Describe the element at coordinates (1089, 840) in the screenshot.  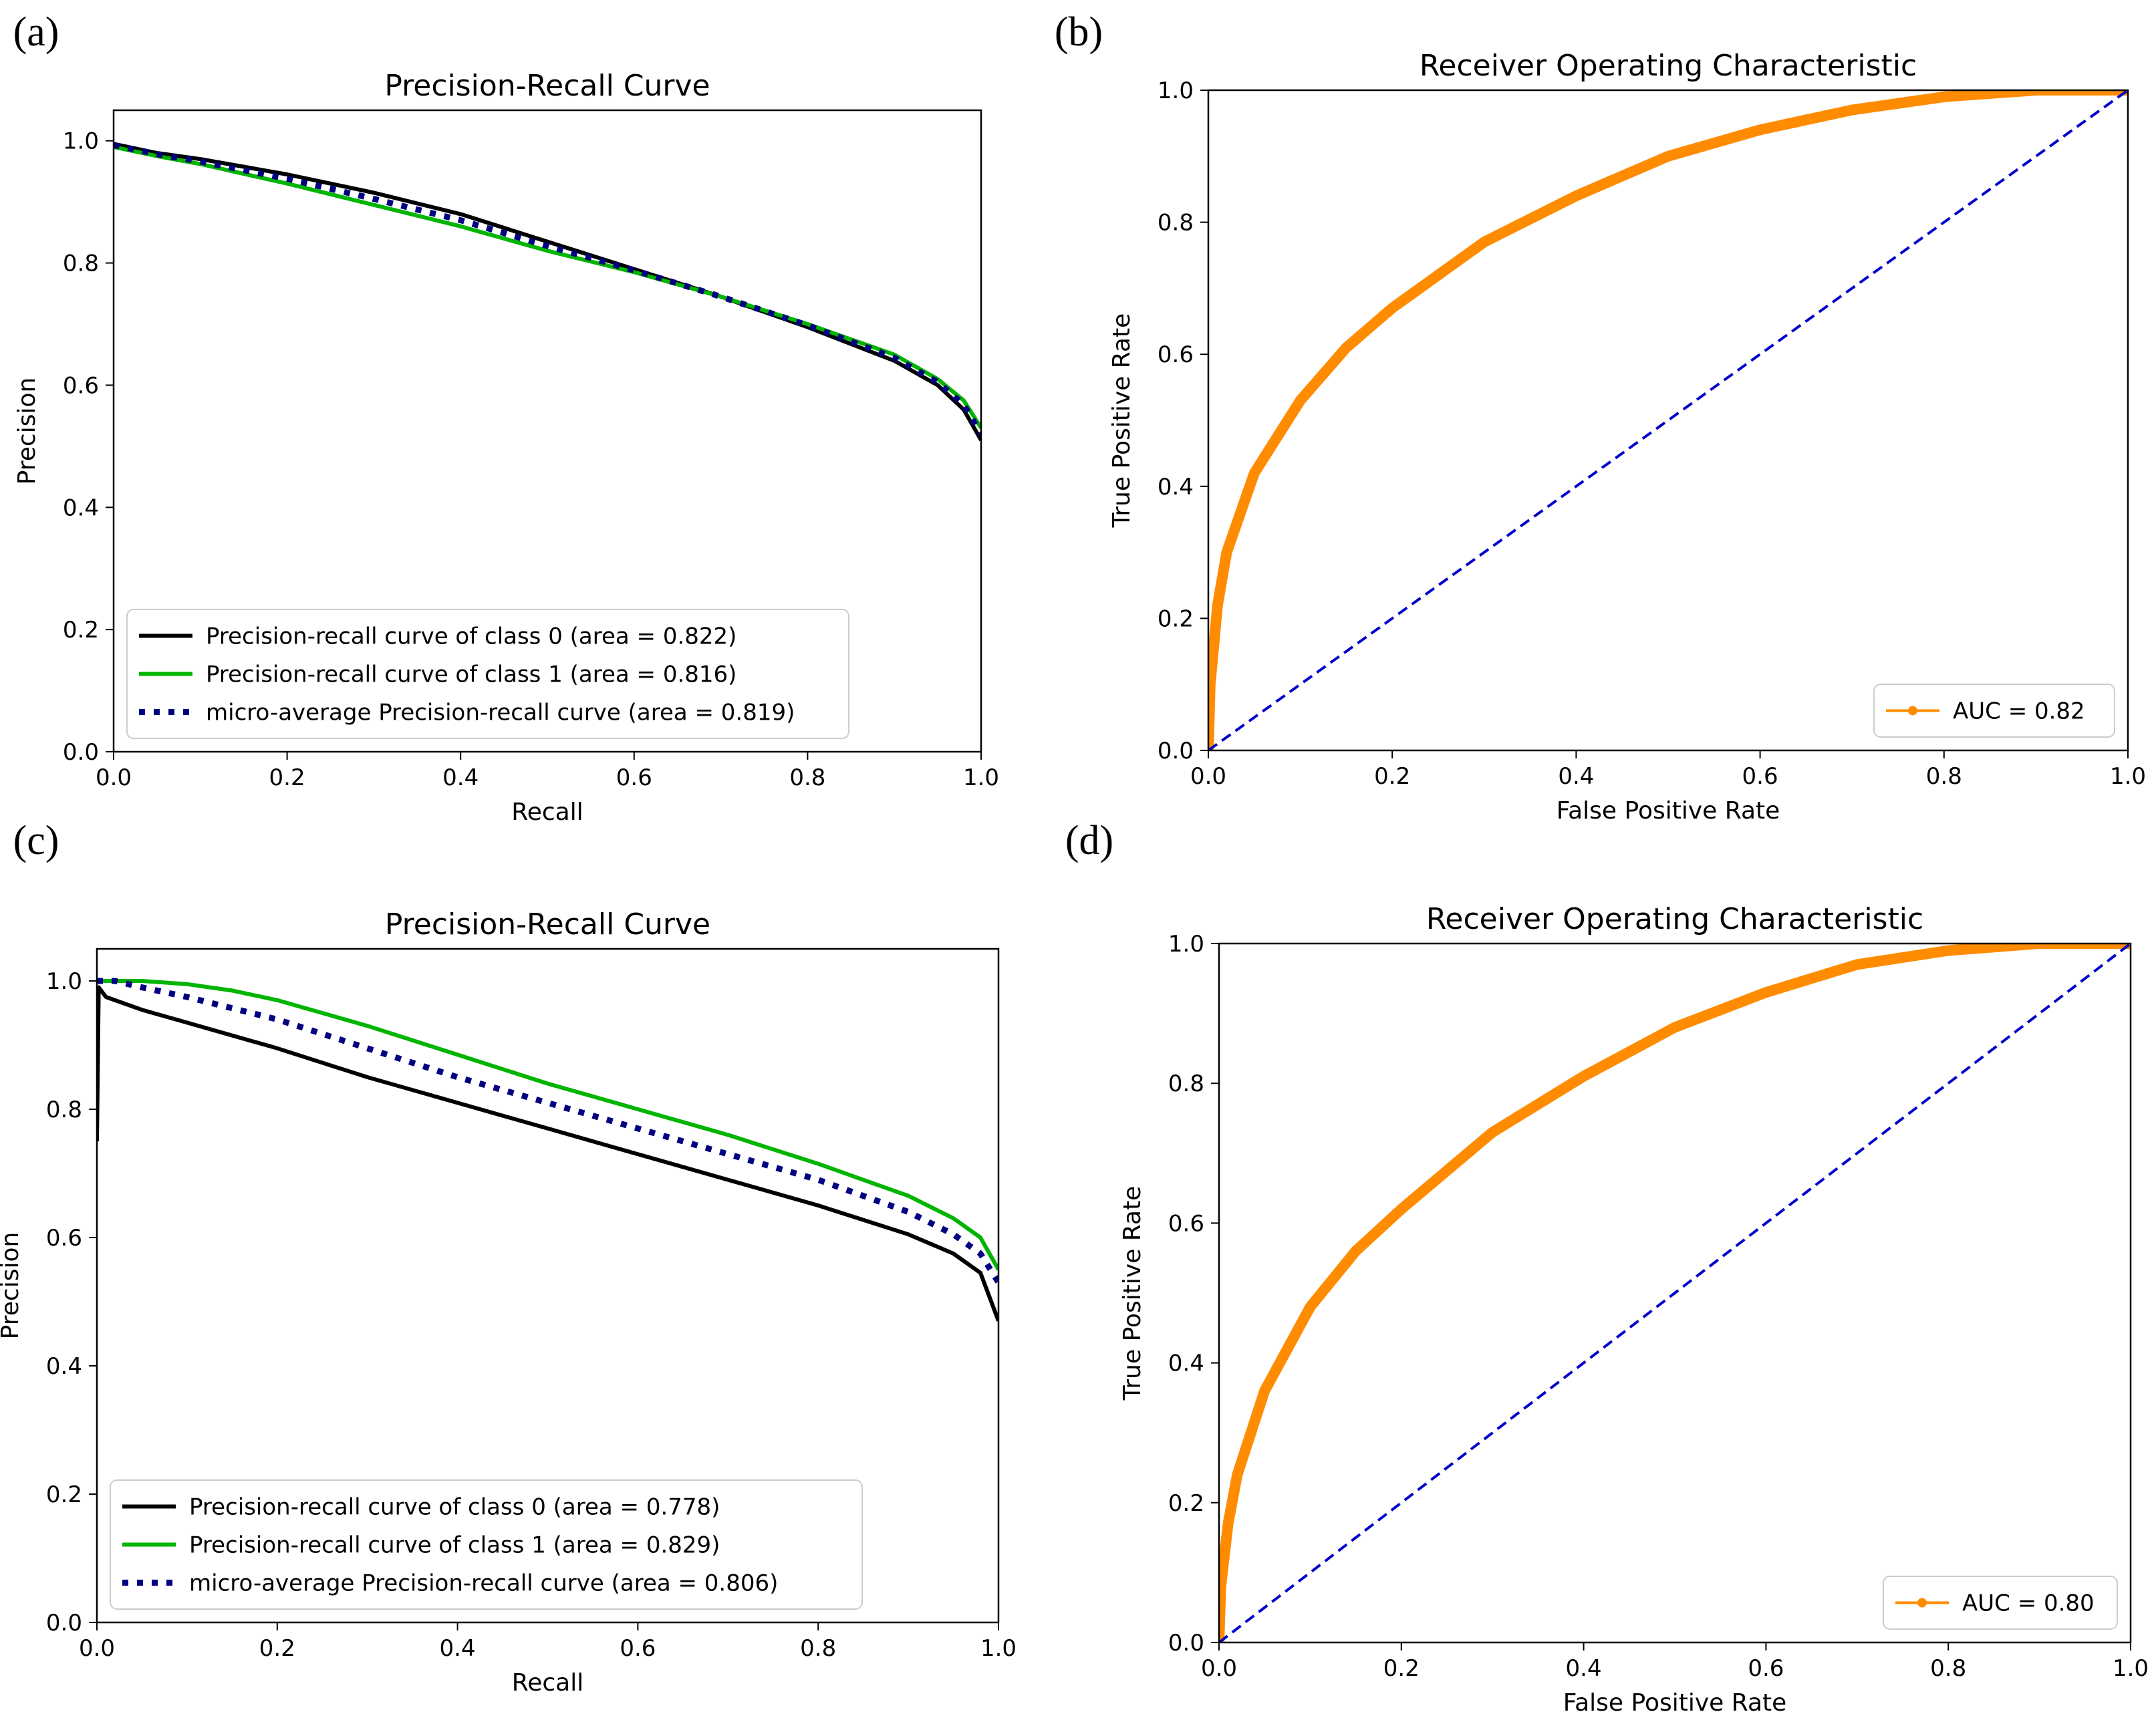
I see `panel-letter: (d)` at that location.